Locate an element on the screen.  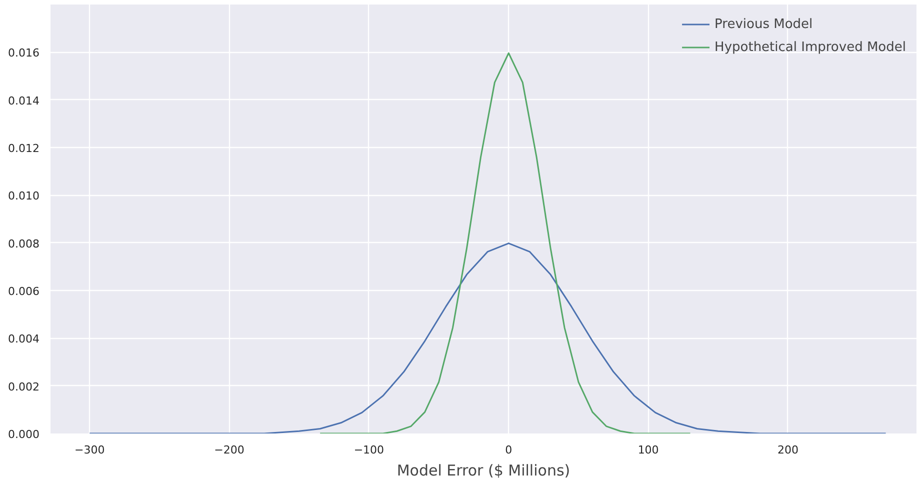
y-tick-label: 0.012 is located at coordinates (24, 148).